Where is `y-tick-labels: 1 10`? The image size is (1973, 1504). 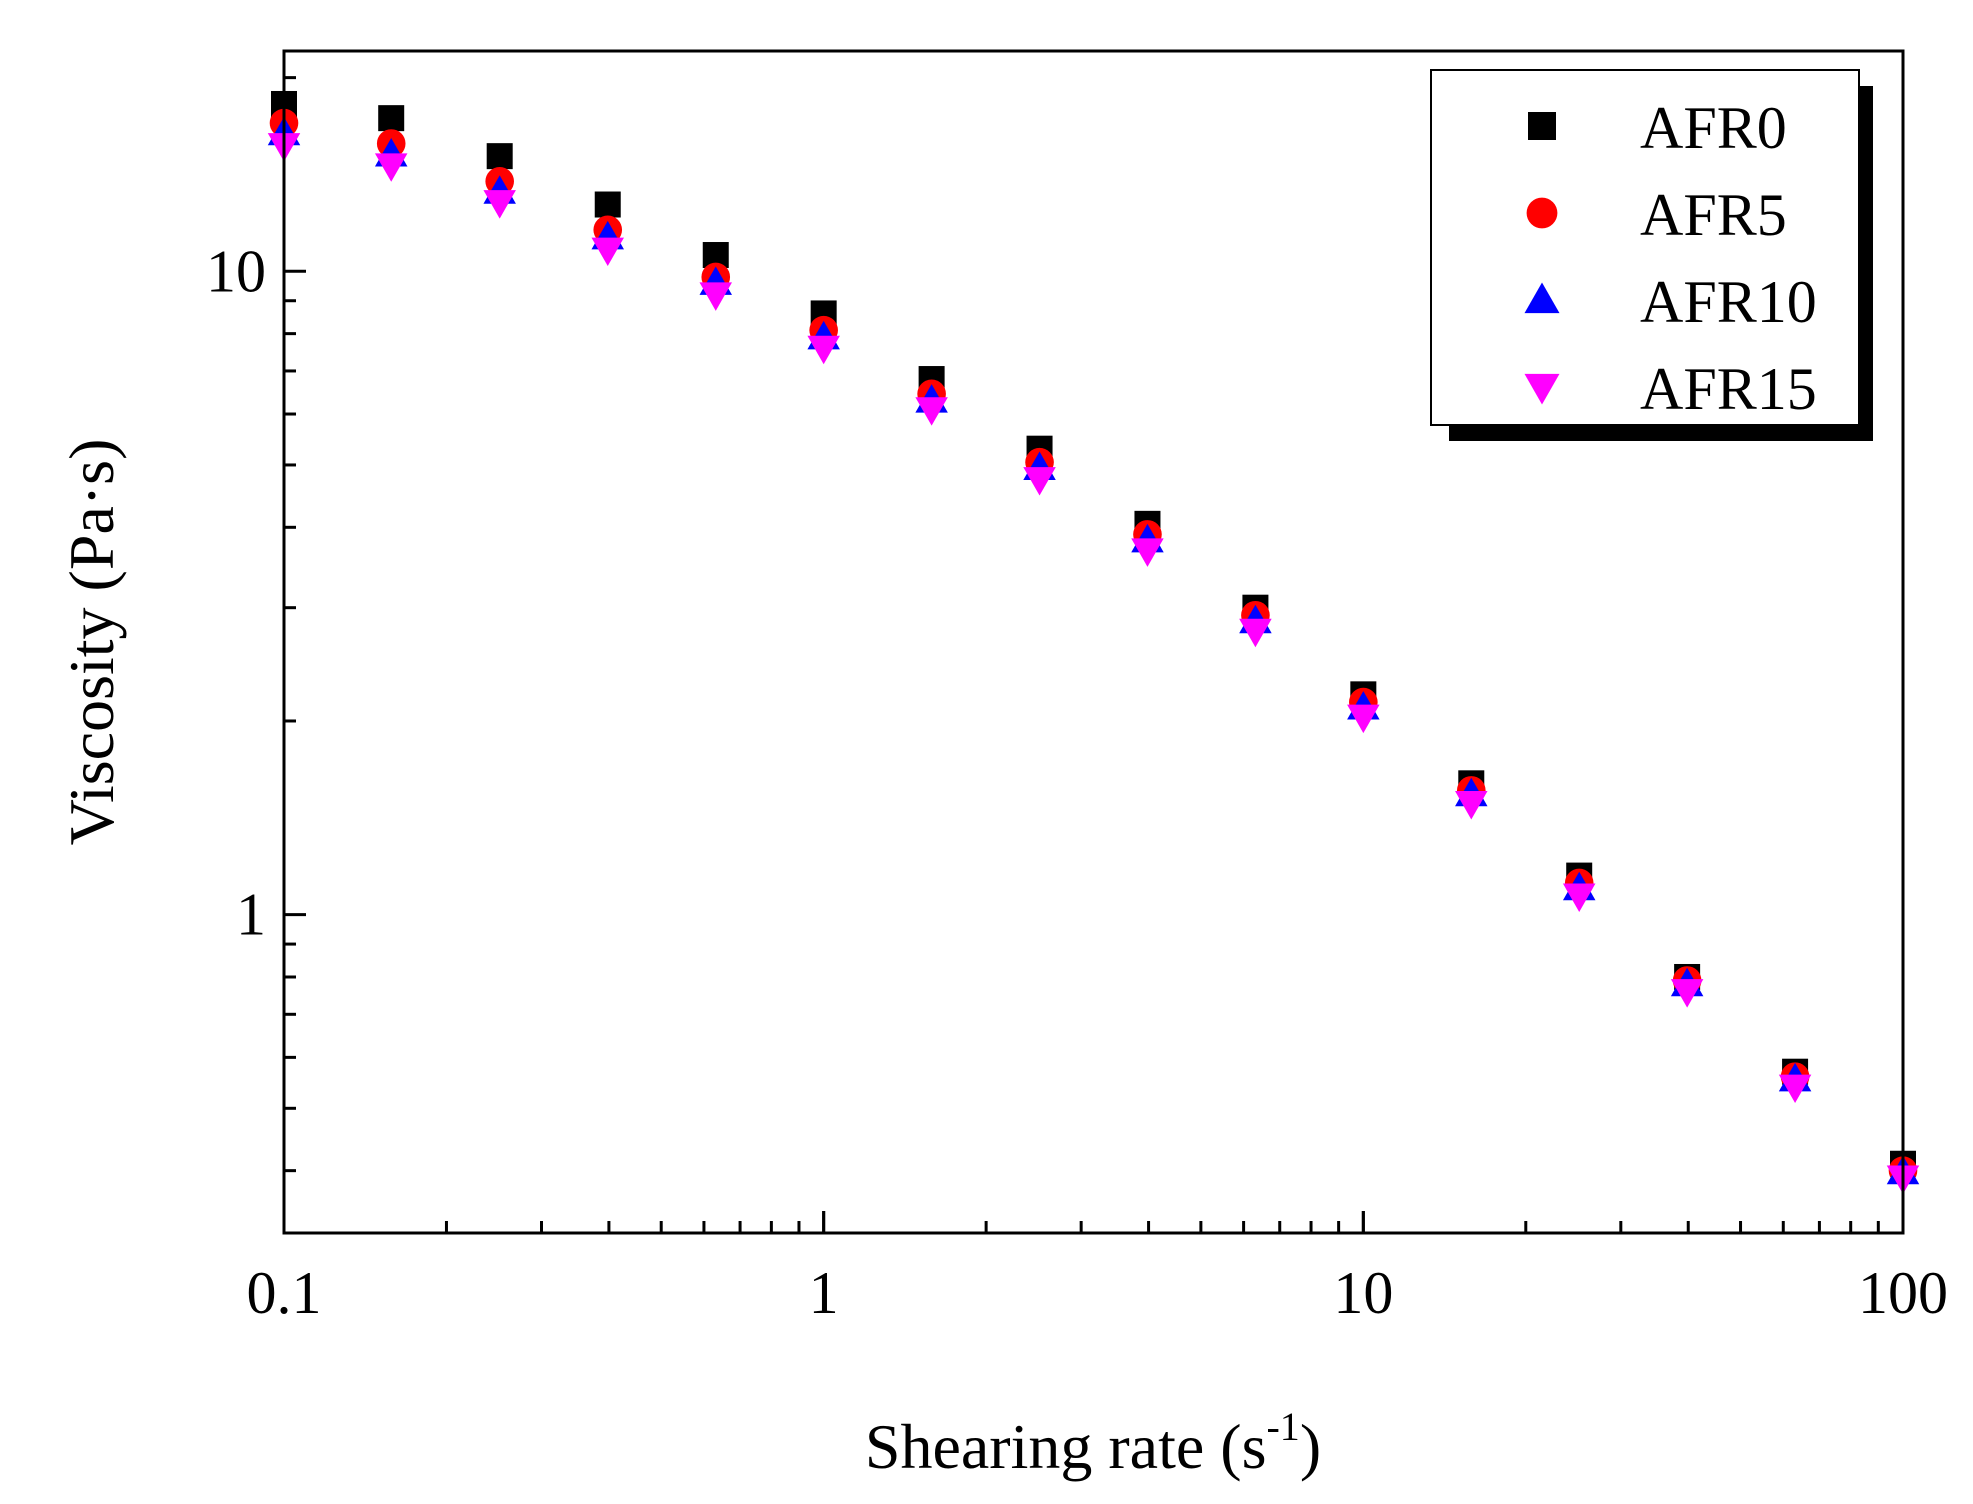
y-tick-labels: 1 10 is located at coordinates (236, 592).